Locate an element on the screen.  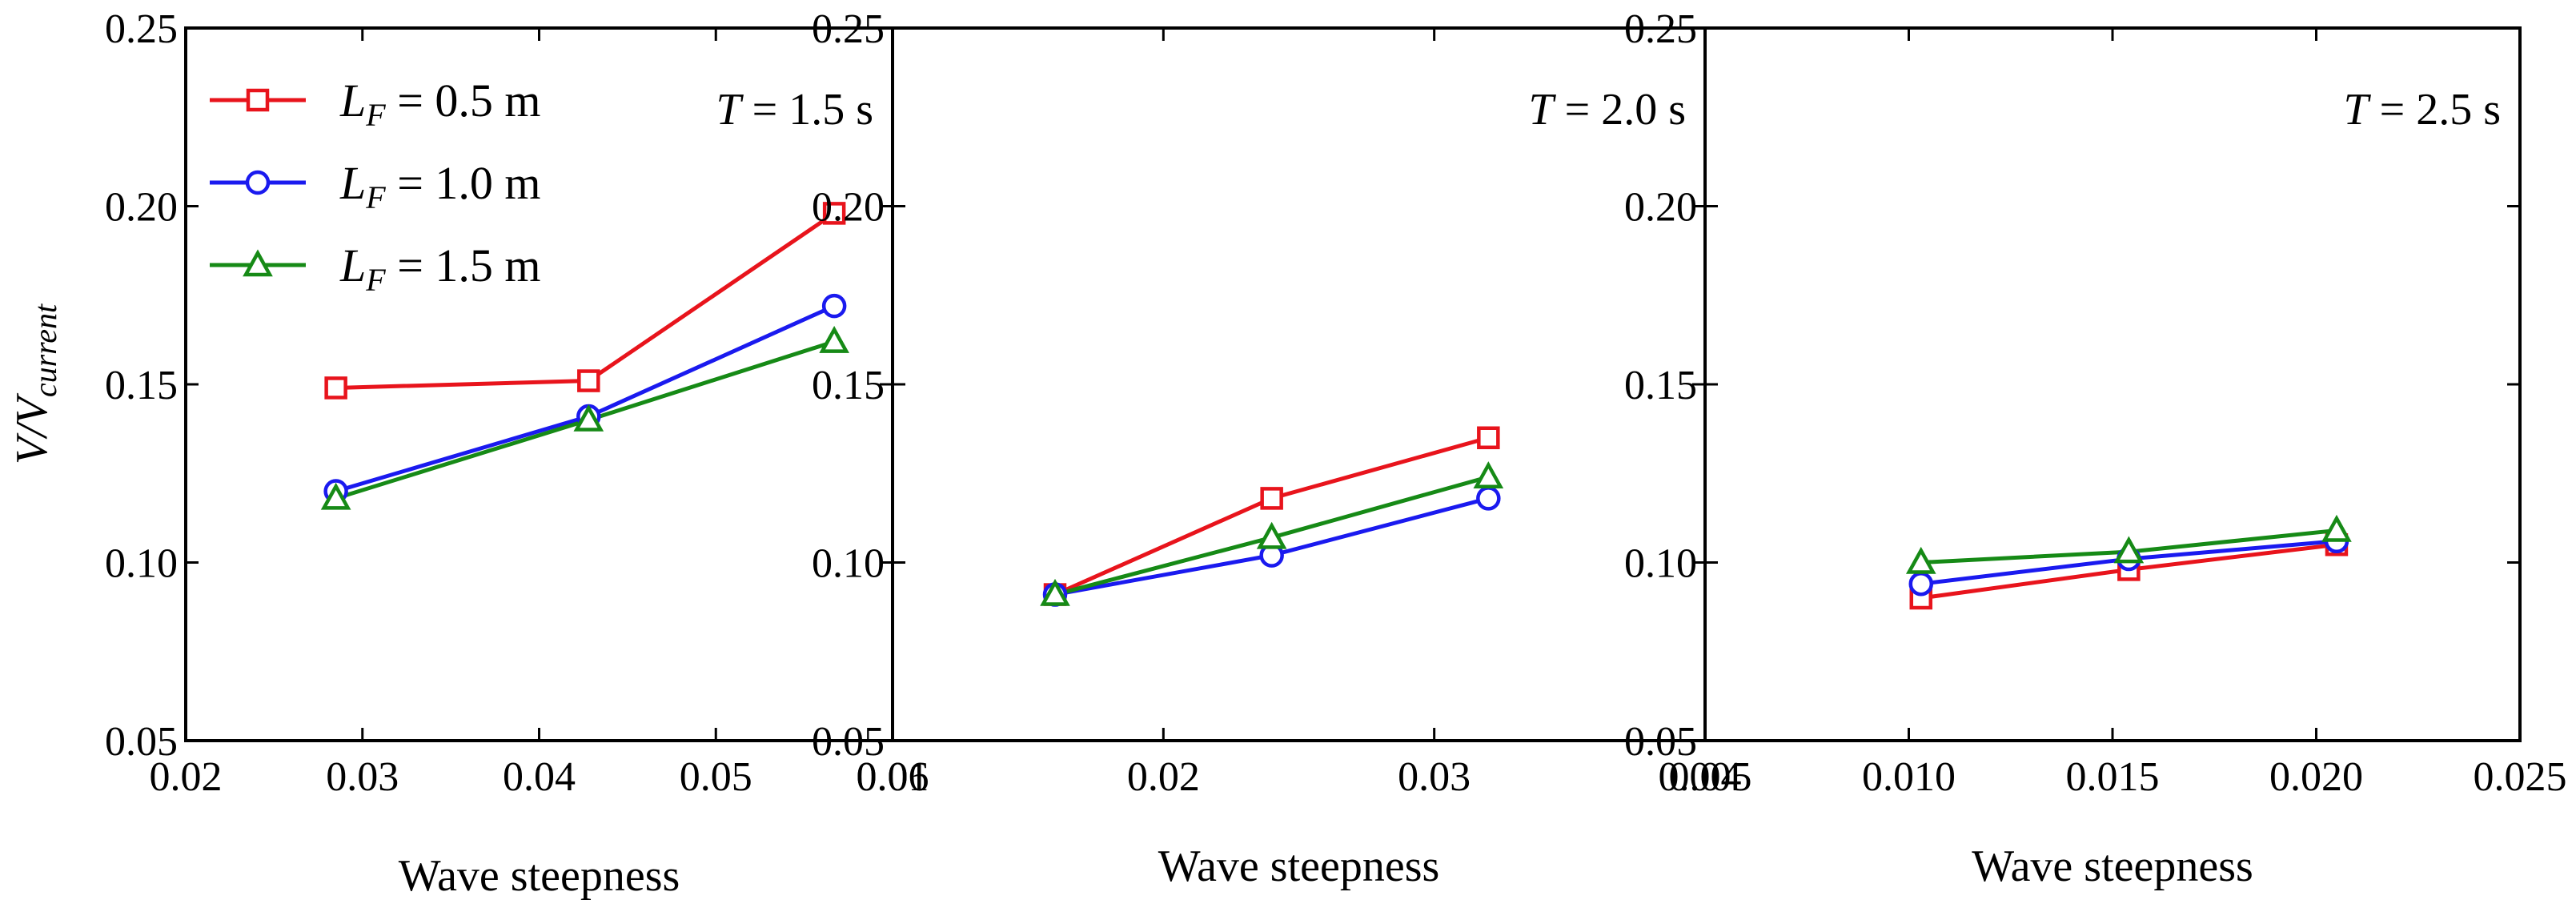
legend-label-1: LF = 0.5 m is located at coordinates (440, 104).